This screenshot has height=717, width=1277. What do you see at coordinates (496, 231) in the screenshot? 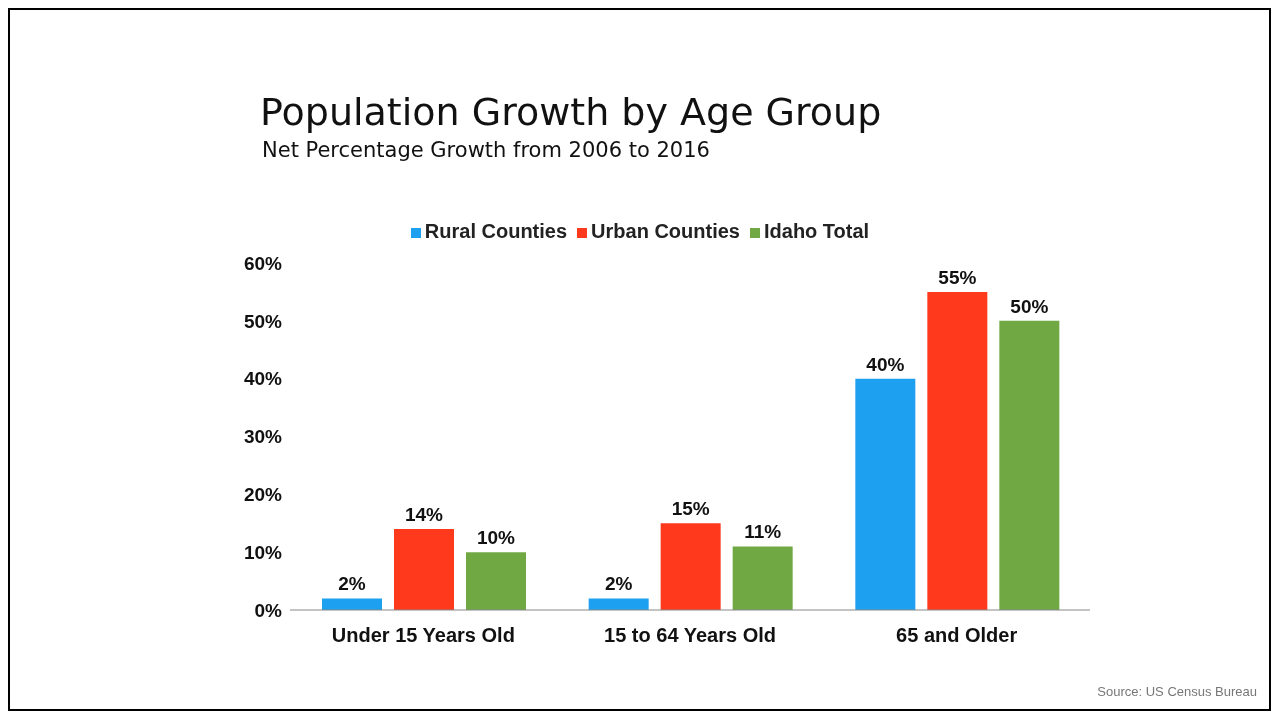
I see `legend-label: Rural Counties` at bounding box center [496, 231].